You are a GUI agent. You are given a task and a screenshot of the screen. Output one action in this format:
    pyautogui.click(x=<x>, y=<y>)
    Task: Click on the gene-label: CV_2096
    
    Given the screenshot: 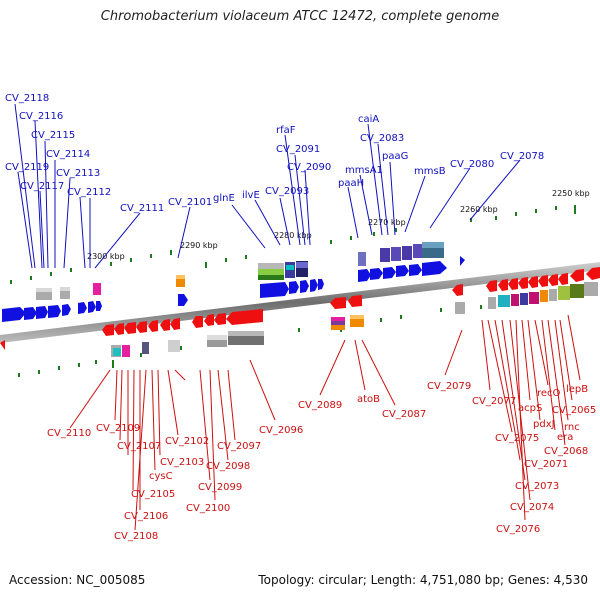 What is the action you would take?
    pyautogui.click(x=281, y=430)
    